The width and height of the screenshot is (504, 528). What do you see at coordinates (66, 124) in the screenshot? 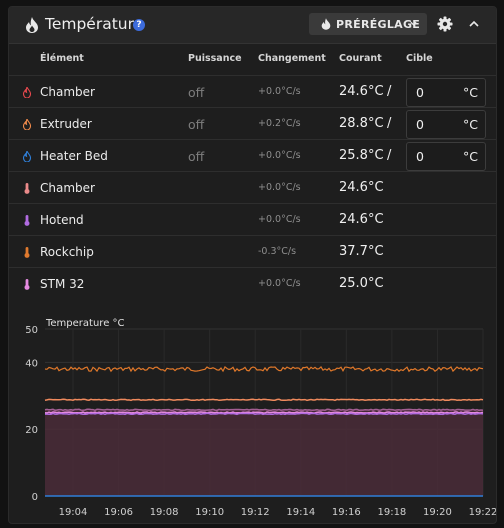
I see `sensor-name: Extruder` at bounding box center [66, 124].